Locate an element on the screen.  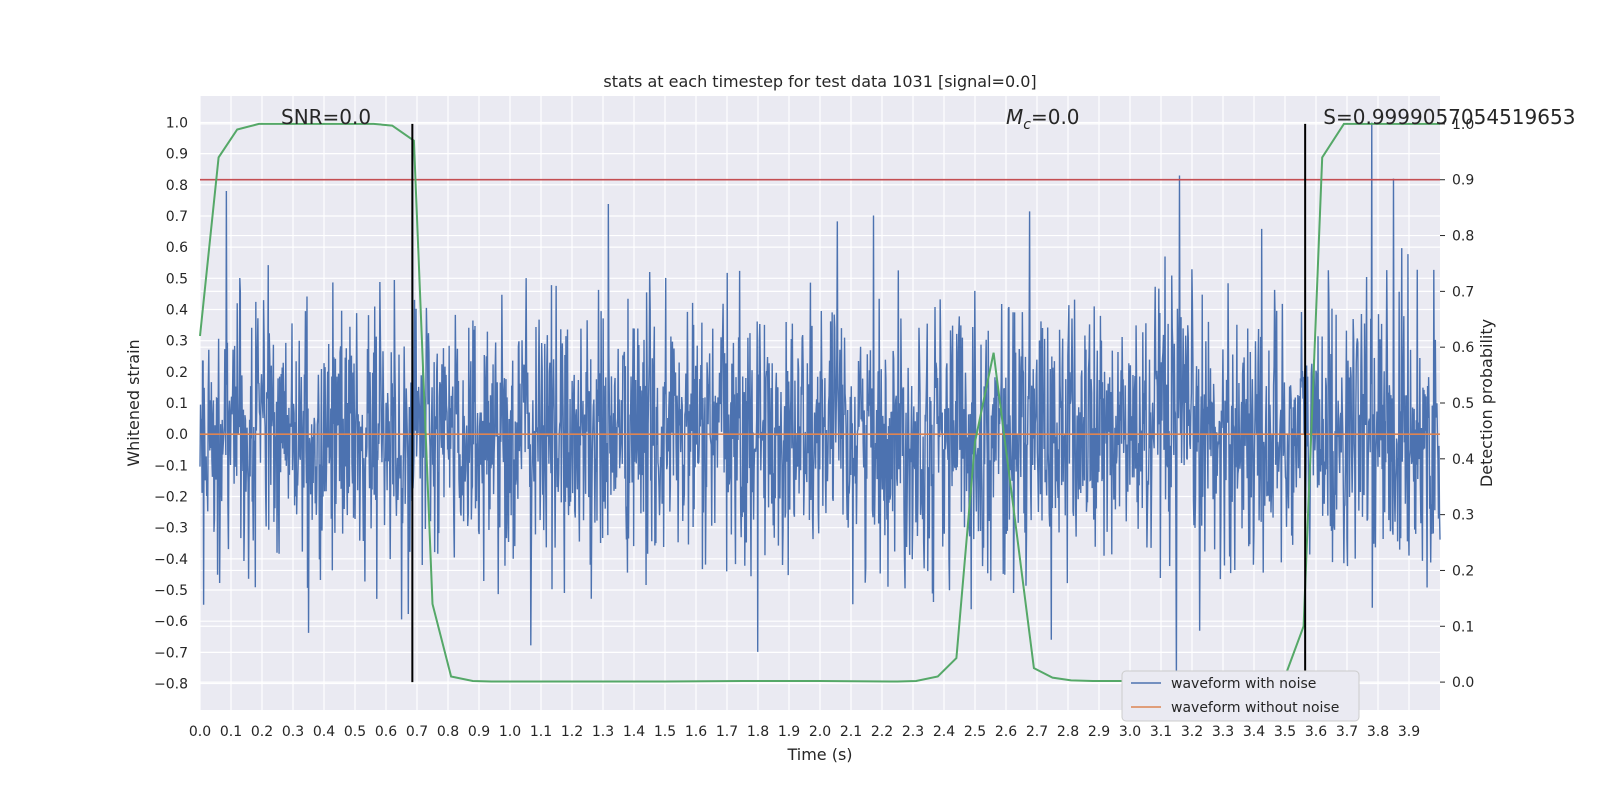
y-tick-label: 0.4 is located at coordinates (177, 310).